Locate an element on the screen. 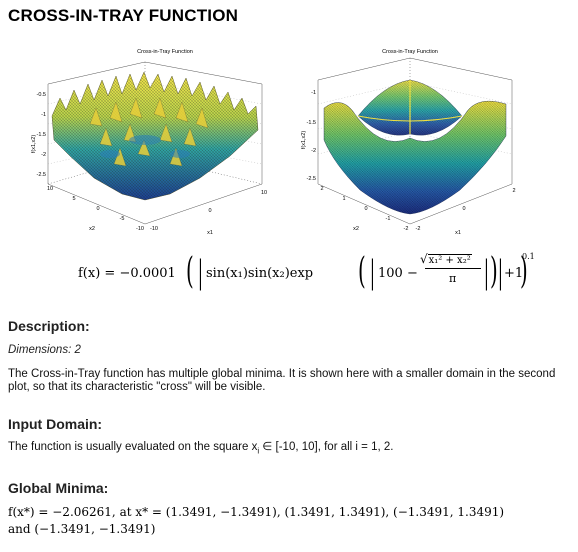  global-minima-line-2: and (−1.3491, −1.3491) is located at coordinates (82, 529).